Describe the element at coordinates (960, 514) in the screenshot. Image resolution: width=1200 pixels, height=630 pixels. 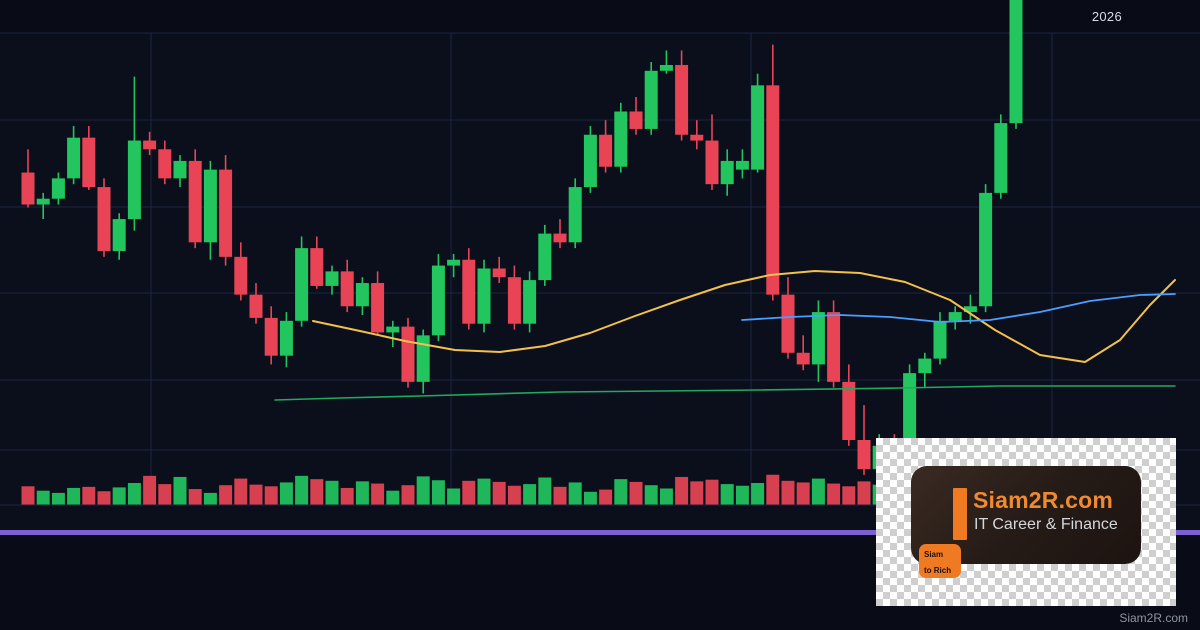
I see `logo-bar-icon` at that location.